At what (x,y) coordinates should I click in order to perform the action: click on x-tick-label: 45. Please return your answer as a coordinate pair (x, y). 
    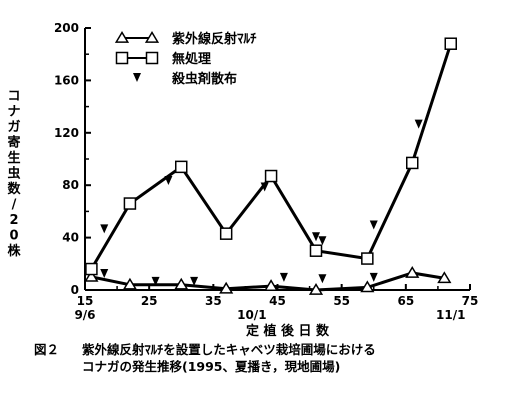
    Looking at the image, I should click on (277, 301).